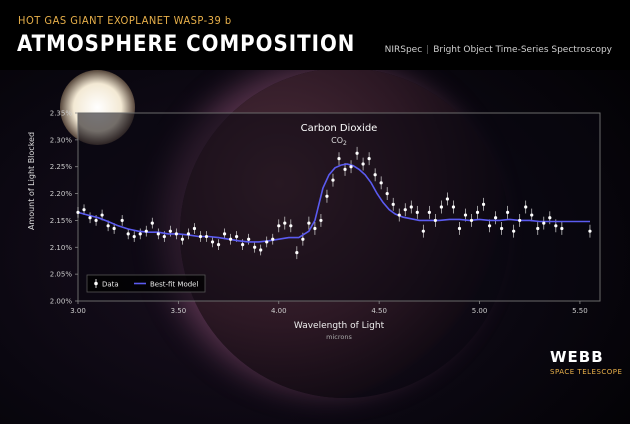  Describe the element at coordinates (125, 20) in the screenshot. I see `supertitle: HOT GAS GIANT EXOPLANET WASP-39 b` at that location.